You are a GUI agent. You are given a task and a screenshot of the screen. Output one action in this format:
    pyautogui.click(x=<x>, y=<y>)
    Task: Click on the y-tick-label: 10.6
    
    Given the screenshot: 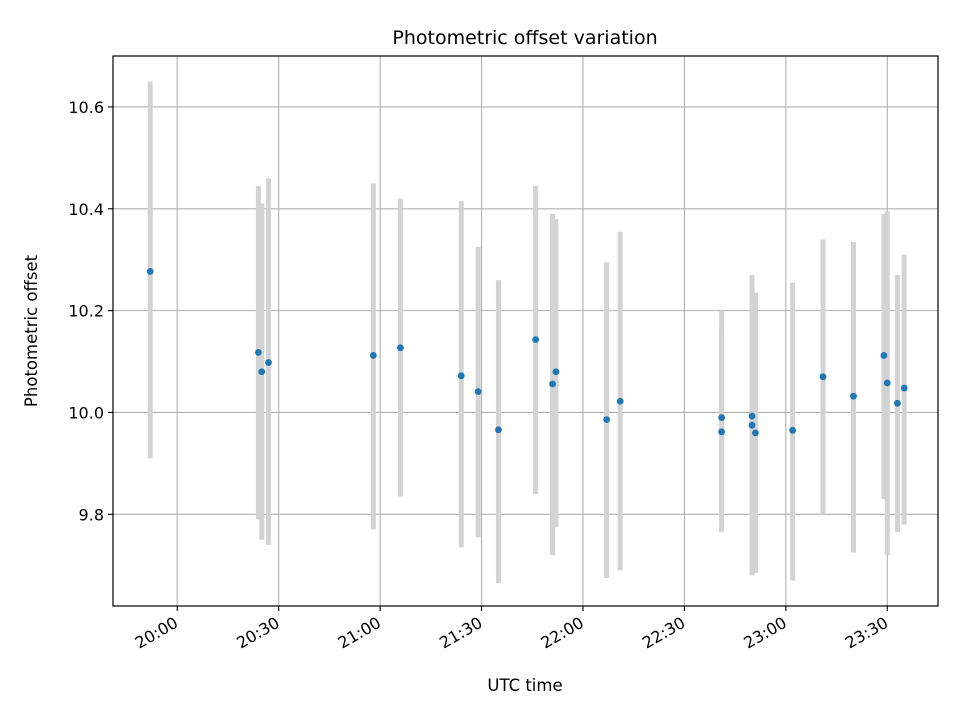 What is the action you would take?
    pyautogui.click(x=86, y=107)
    